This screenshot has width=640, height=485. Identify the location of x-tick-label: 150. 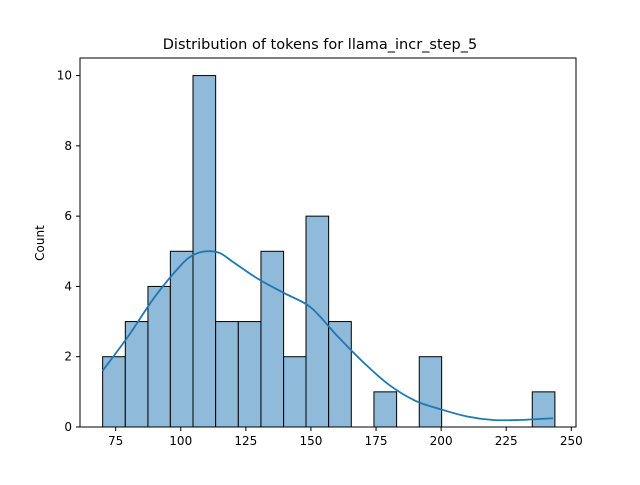
(310, 441).